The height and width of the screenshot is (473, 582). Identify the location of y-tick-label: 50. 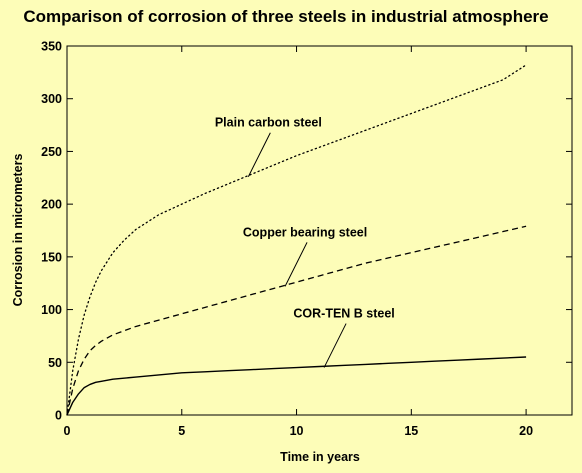
(55, 363).